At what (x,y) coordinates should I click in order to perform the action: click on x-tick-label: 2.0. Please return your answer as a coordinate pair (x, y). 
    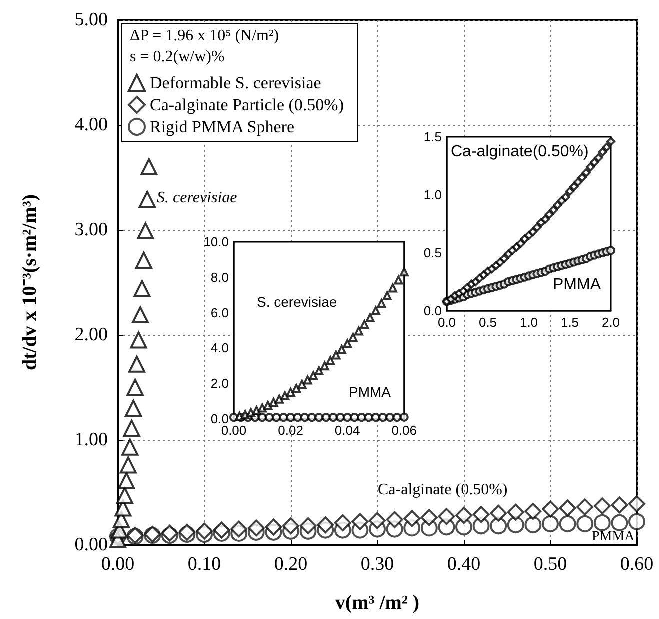
    Looking at the image, I should click on (611, 322).